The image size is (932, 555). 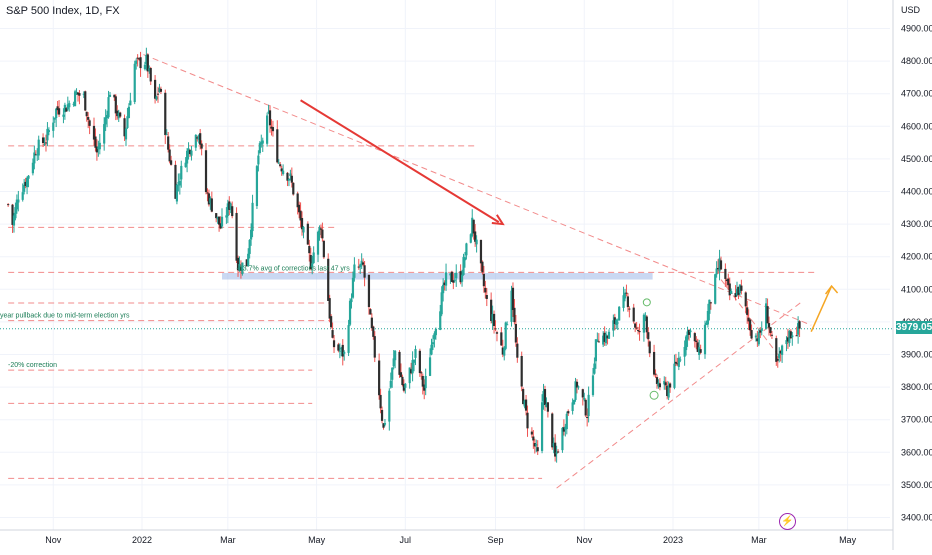 What do you see at coordinates (916, 452) in the screenshot?
I see `y-tick-label: 3600.00` at bounding box center [916, 452].